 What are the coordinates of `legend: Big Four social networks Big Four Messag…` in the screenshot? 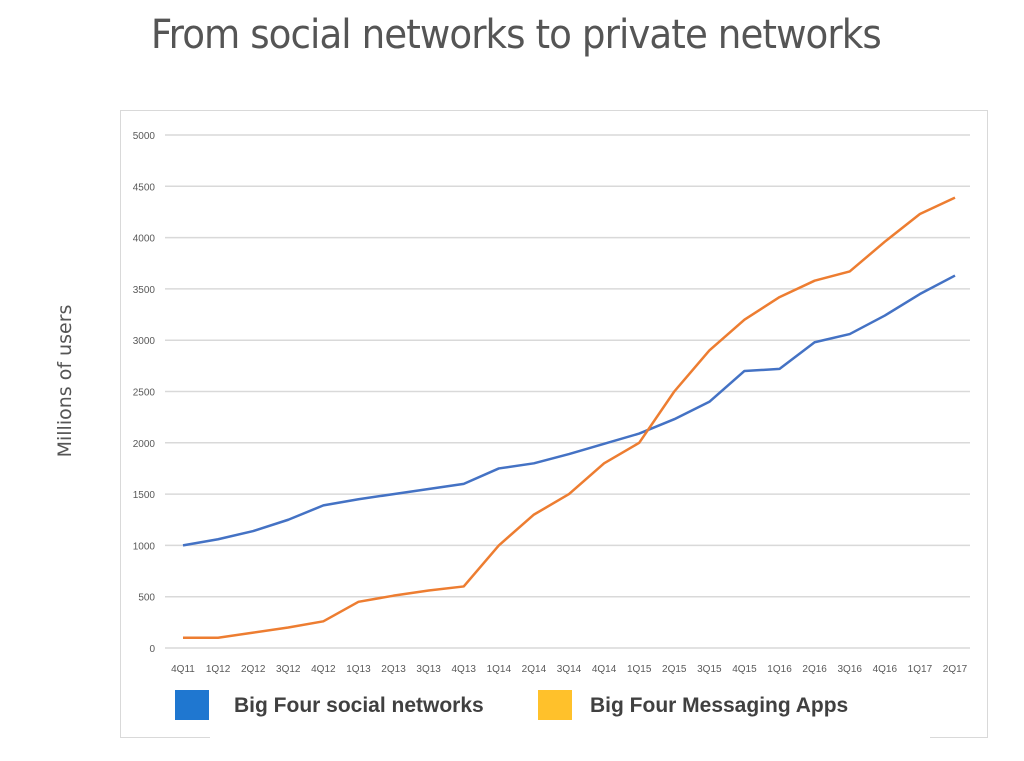 It's located at (552, 715).